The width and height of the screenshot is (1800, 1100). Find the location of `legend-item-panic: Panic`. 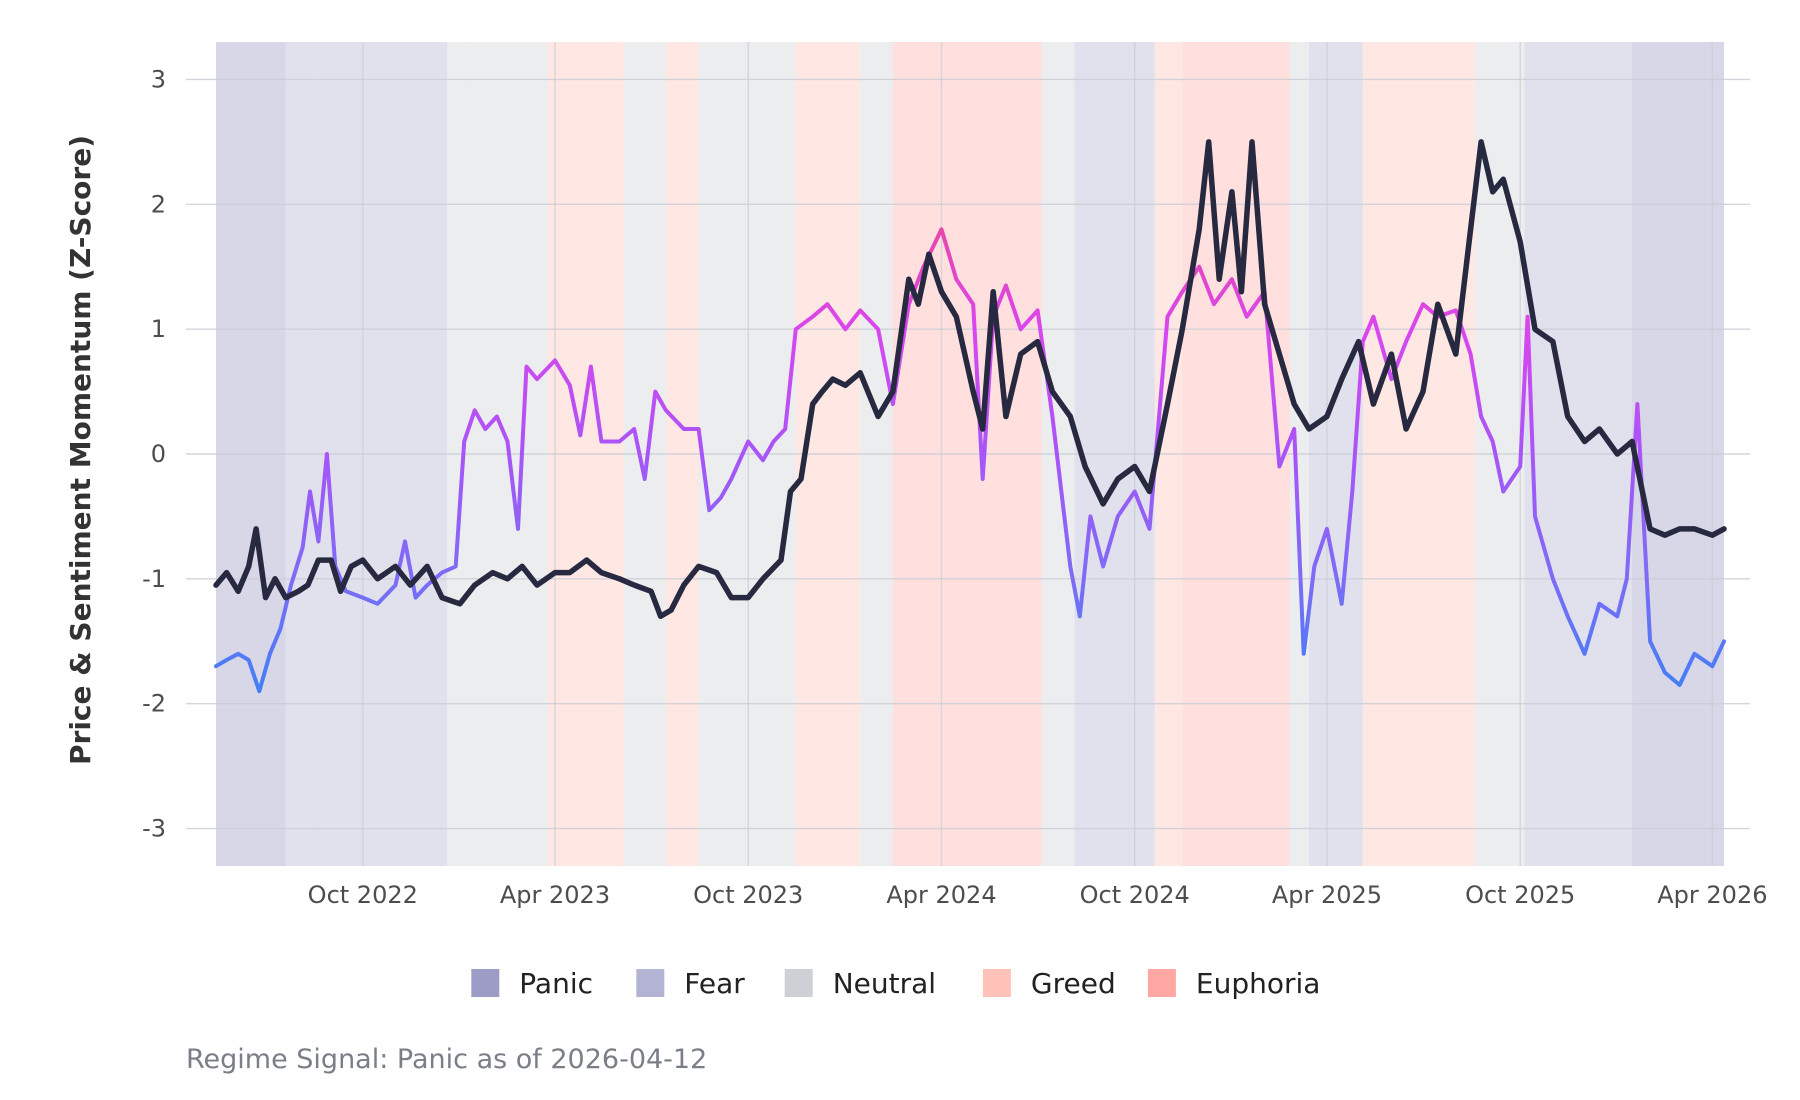

legend-item-panic: Panic is located at coordinates (532, 983).